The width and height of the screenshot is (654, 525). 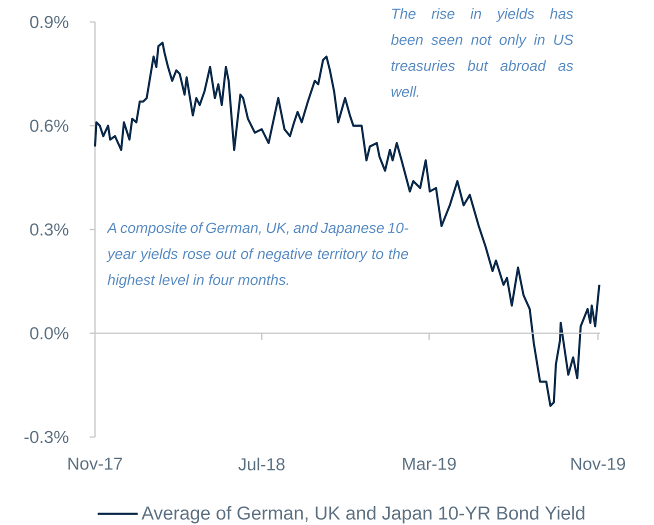 What do you see at coordinates (363, 515) in the screenshot?
I see `legend-label: Average of German, UK and Japan 10-YR Bond Yield` at bounding box center [363, 515].